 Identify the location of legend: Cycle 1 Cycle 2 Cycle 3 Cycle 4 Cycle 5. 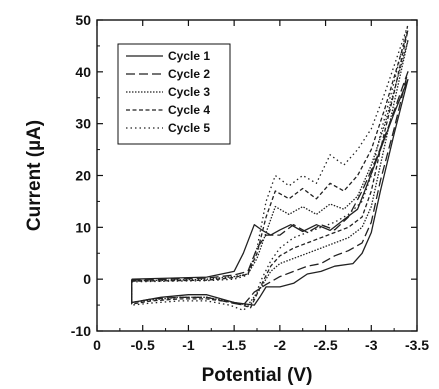
(174, 94).